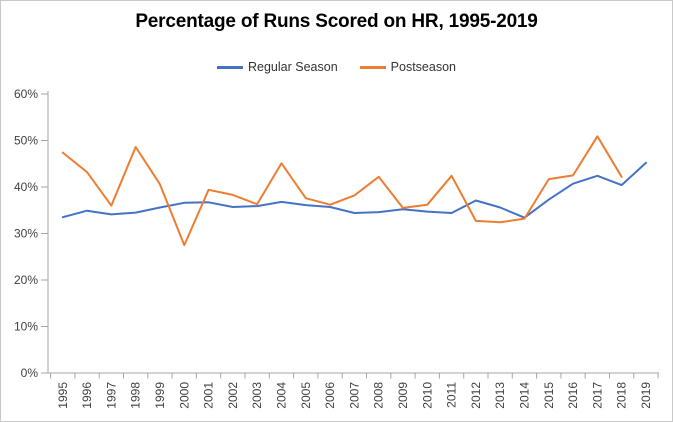 This screenshot has width=673, height=422. Describe the element at coordinates (306, 395) in the screenshot. I see `svg-text: 2005` at that location.